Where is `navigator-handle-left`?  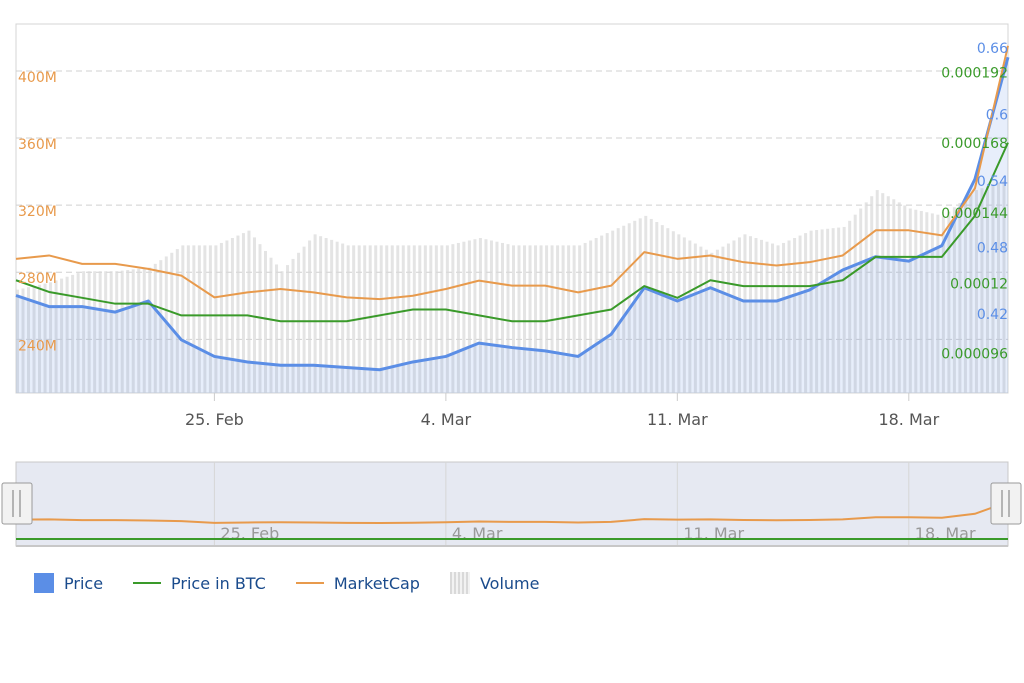
navigator-handle-left is located at coordinates (17, 503).